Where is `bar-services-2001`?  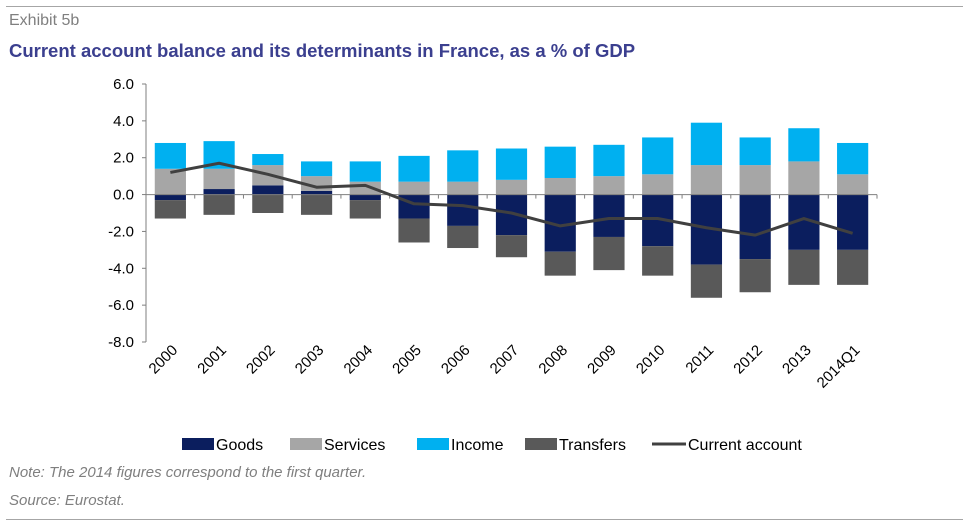 bar-services-2001 is located at coordinates (219, 179).